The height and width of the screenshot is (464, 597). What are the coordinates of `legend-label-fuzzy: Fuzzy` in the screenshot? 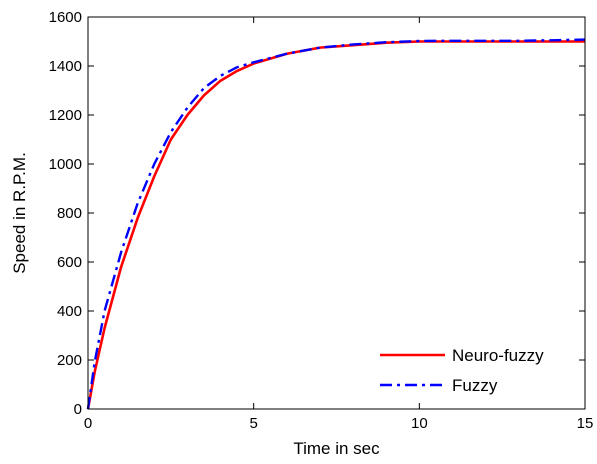 It's located at (475, 385).